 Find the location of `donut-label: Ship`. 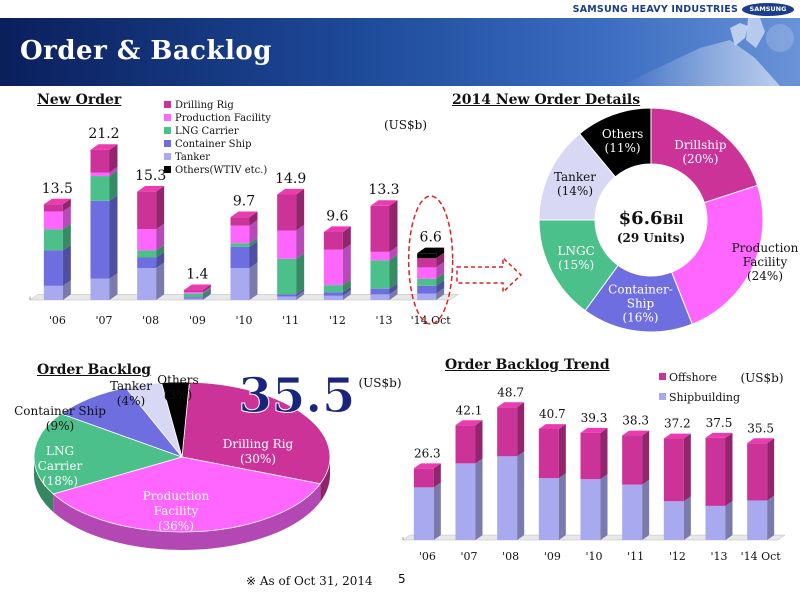

donut-label: Ship is located at coordinates (641, 303).